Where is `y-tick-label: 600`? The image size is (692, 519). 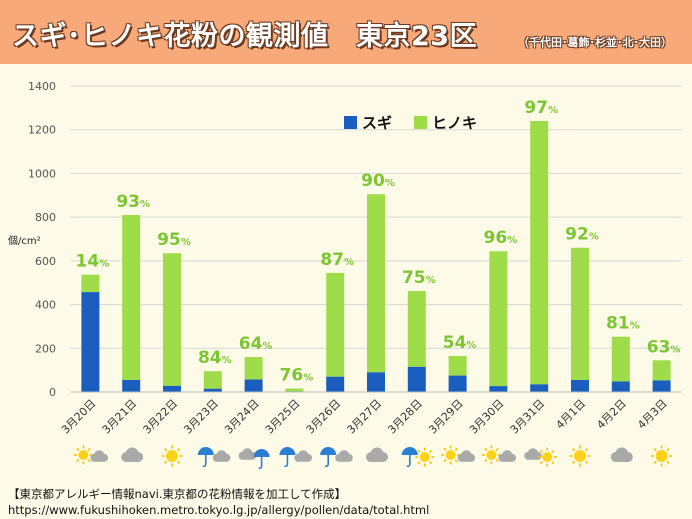 y-tick-label: 600 is located at coordinates (45, 261).